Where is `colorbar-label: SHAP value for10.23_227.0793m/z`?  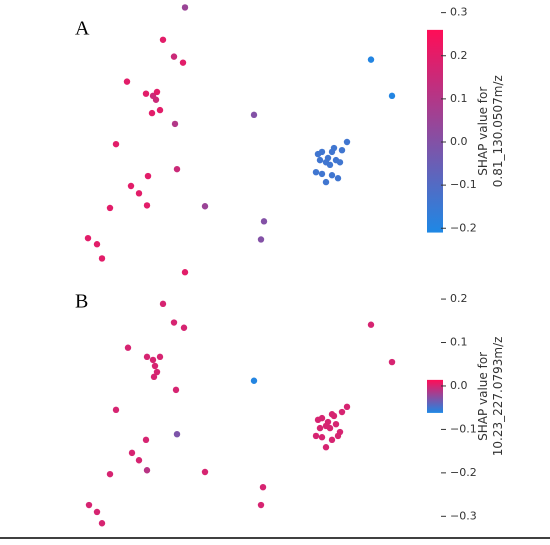
colorbar-label: SHAP value for10.23_227.0793m/z is located at coordinates (490, 397).